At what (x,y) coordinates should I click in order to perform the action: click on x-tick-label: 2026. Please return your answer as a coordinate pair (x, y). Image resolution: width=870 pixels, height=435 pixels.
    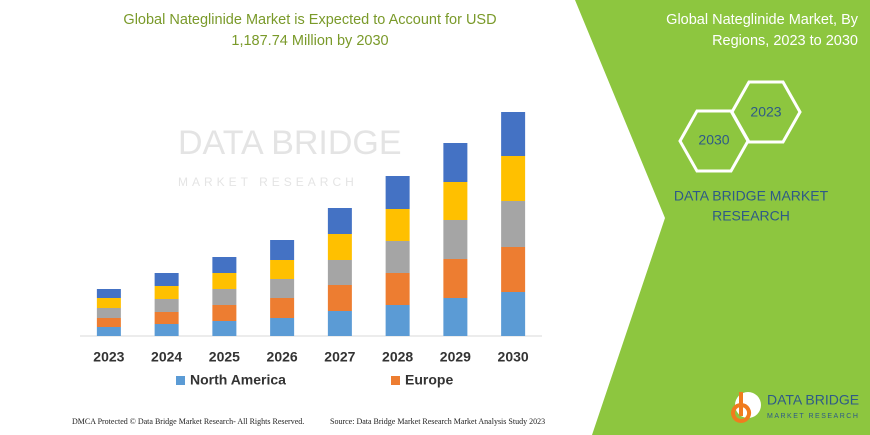
    Looking at the image, I should click on (282, 357).